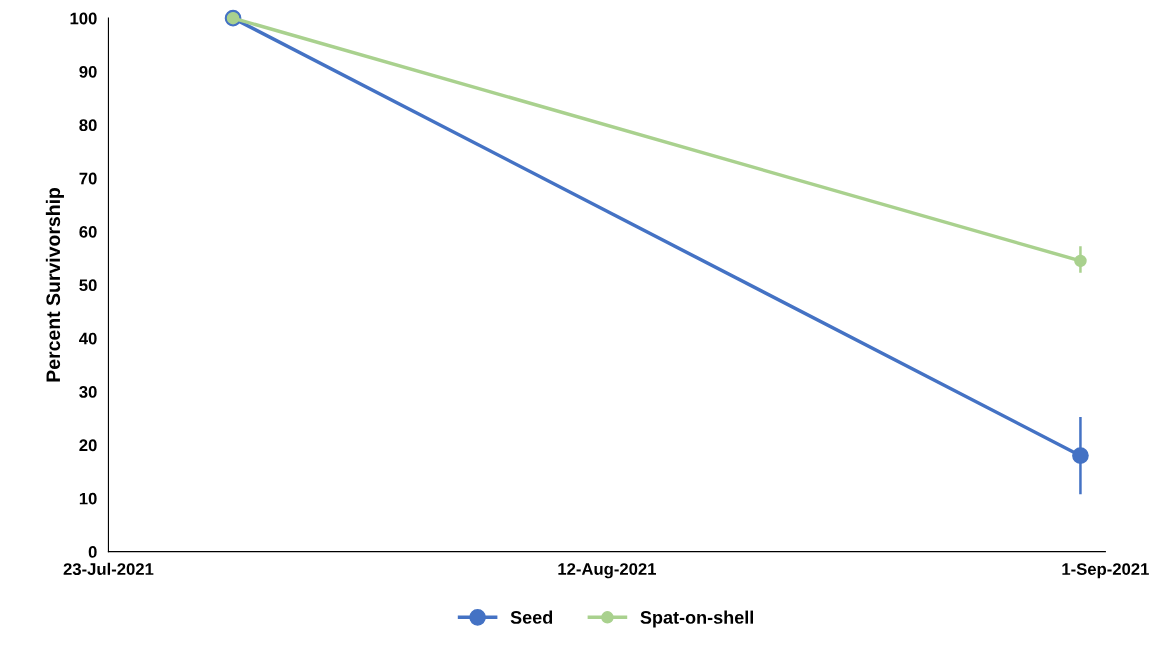 The width and height of the screenshot is (1166, 649). I want to click on y-axis-title: Percent Survivorship, so click(54, 284).